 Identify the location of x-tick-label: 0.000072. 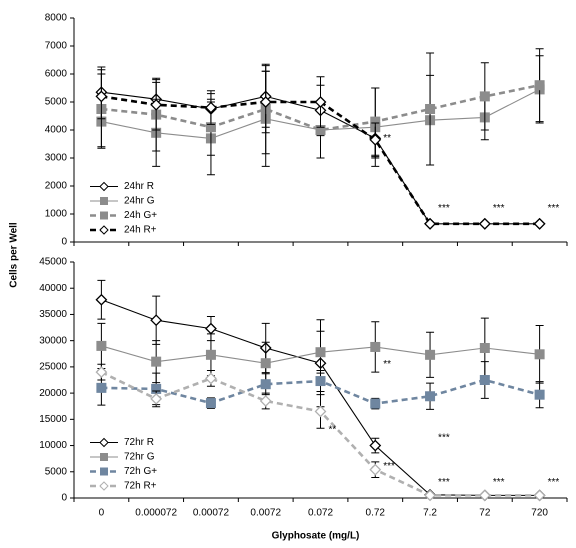
(156, 513).